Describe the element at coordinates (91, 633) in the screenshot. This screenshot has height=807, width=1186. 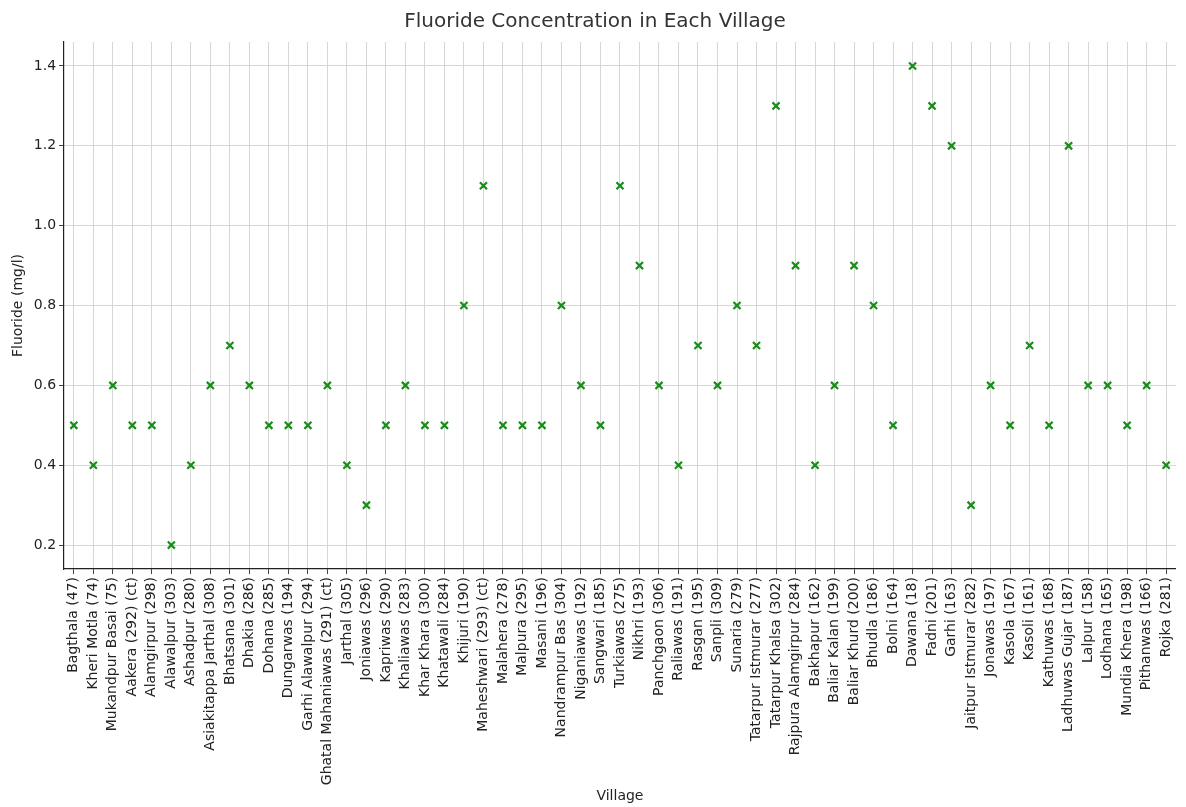
I see `x-tick-label: Kheri Motla (74)` at that location.